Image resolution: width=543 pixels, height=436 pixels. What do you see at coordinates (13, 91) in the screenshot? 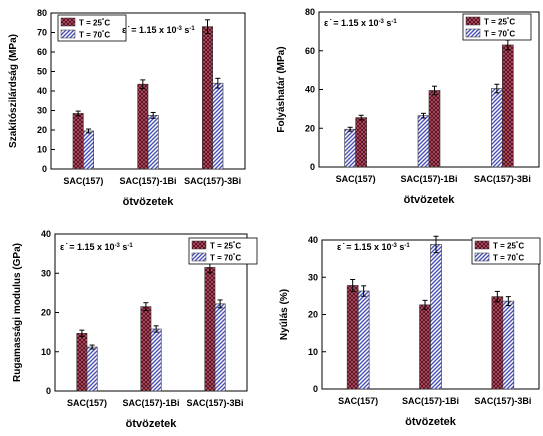
I see `y-axis-label: Szakítószilárdság (MPa)` at bounding box center [13, 91].